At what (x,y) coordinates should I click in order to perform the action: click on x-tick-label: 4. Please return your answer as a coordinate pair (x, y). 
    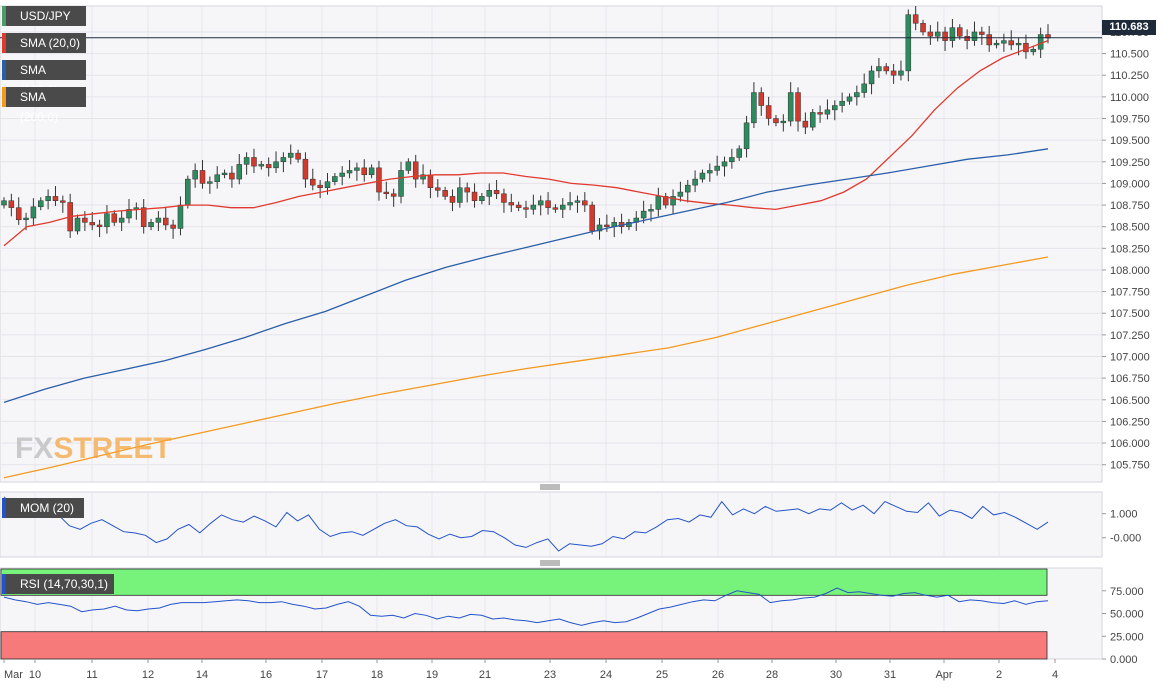
    Looking at the image, I should click on (1055, 675).